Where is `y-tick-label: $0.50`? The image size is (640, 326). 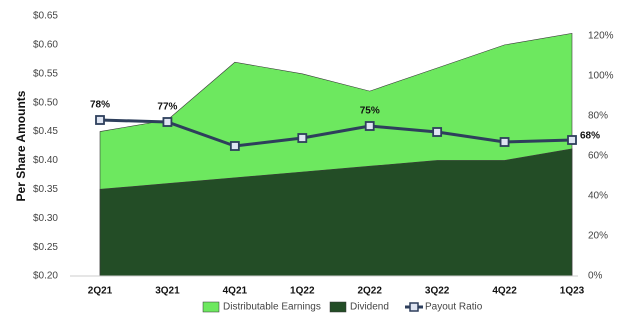 y-tick-label: $0.50 is located at coordinates (45, 102).